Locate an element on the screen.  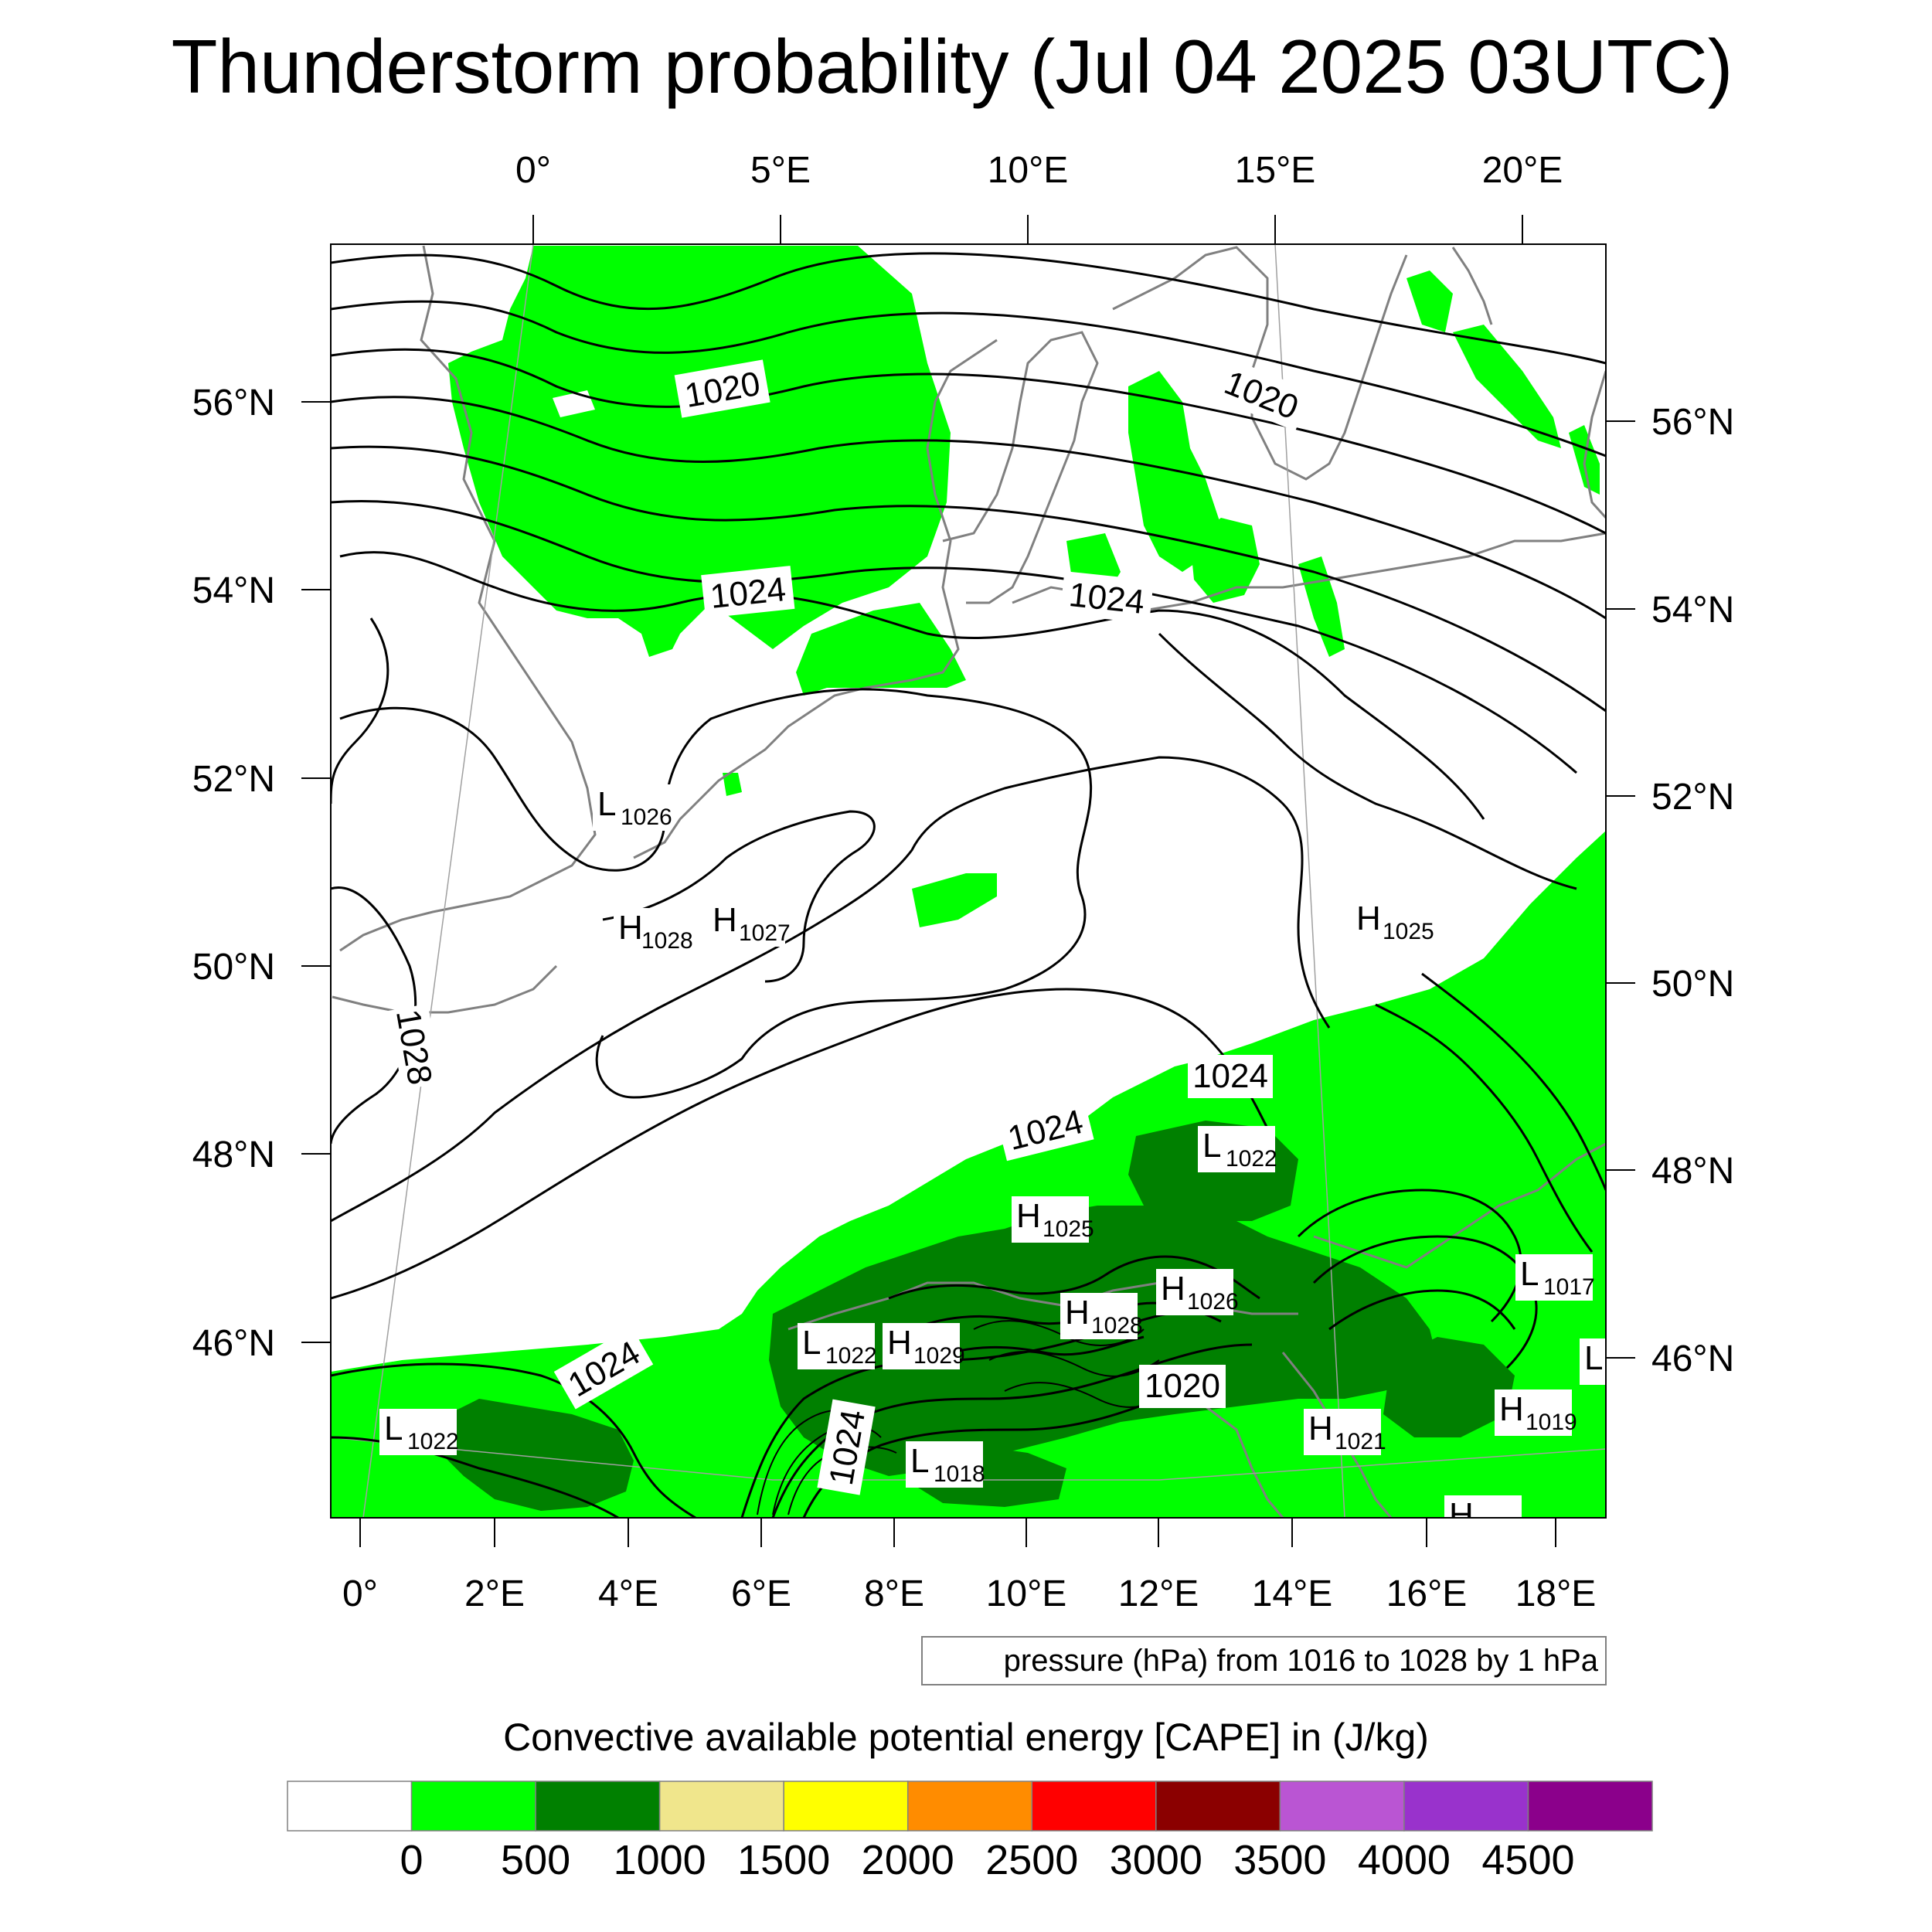
coast-gotland is located at coordinates (1472, 286).